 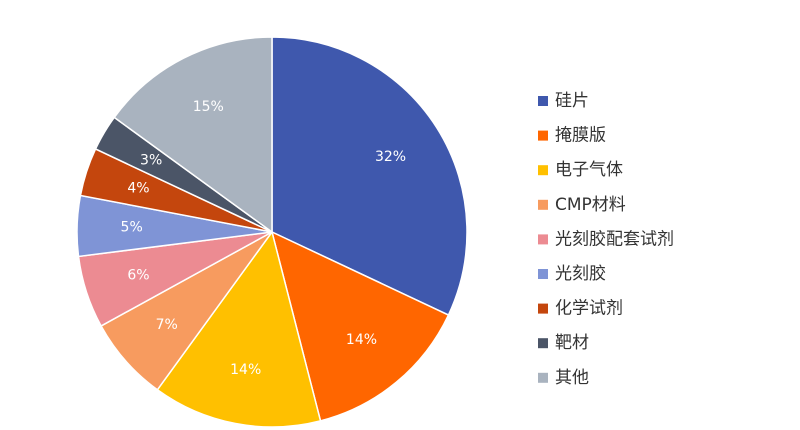 What do you see at coordinates (132, 228) in the screenshot?
I see `slice-label: 5%` at bounding box center [132, 228].